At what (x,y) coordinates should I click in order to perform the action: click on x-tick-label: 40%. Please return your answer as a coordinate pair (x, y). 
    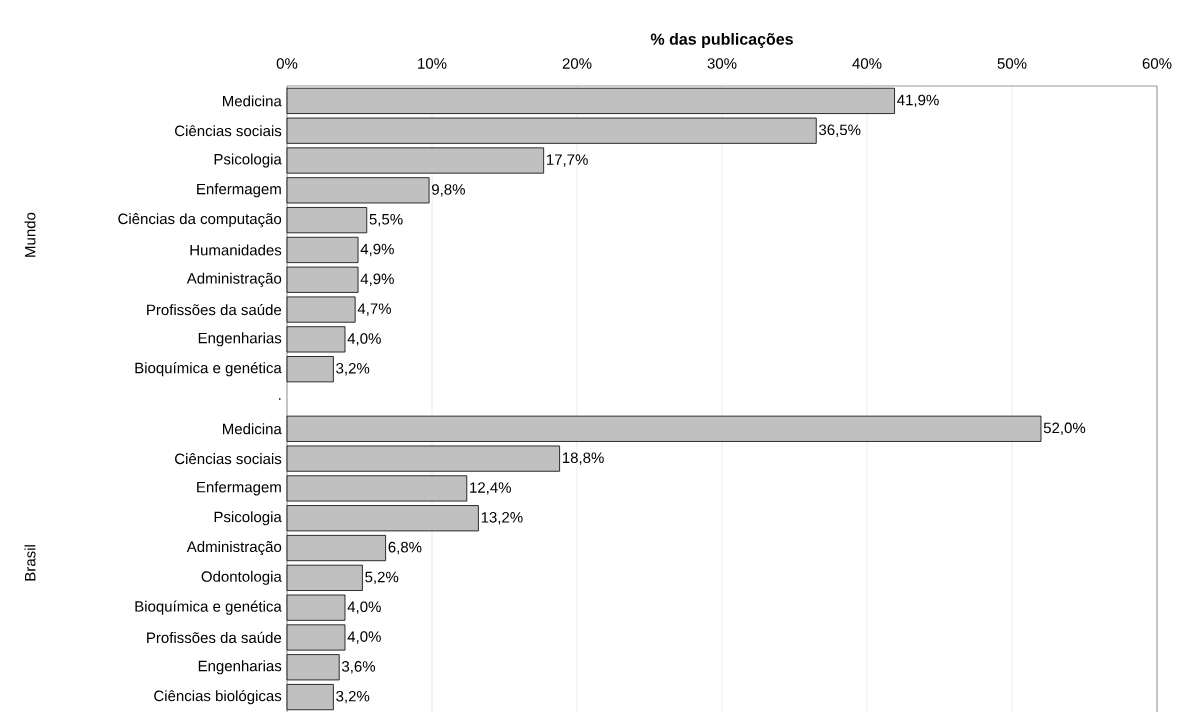
    Looking at the image, I should click on (867, 63).